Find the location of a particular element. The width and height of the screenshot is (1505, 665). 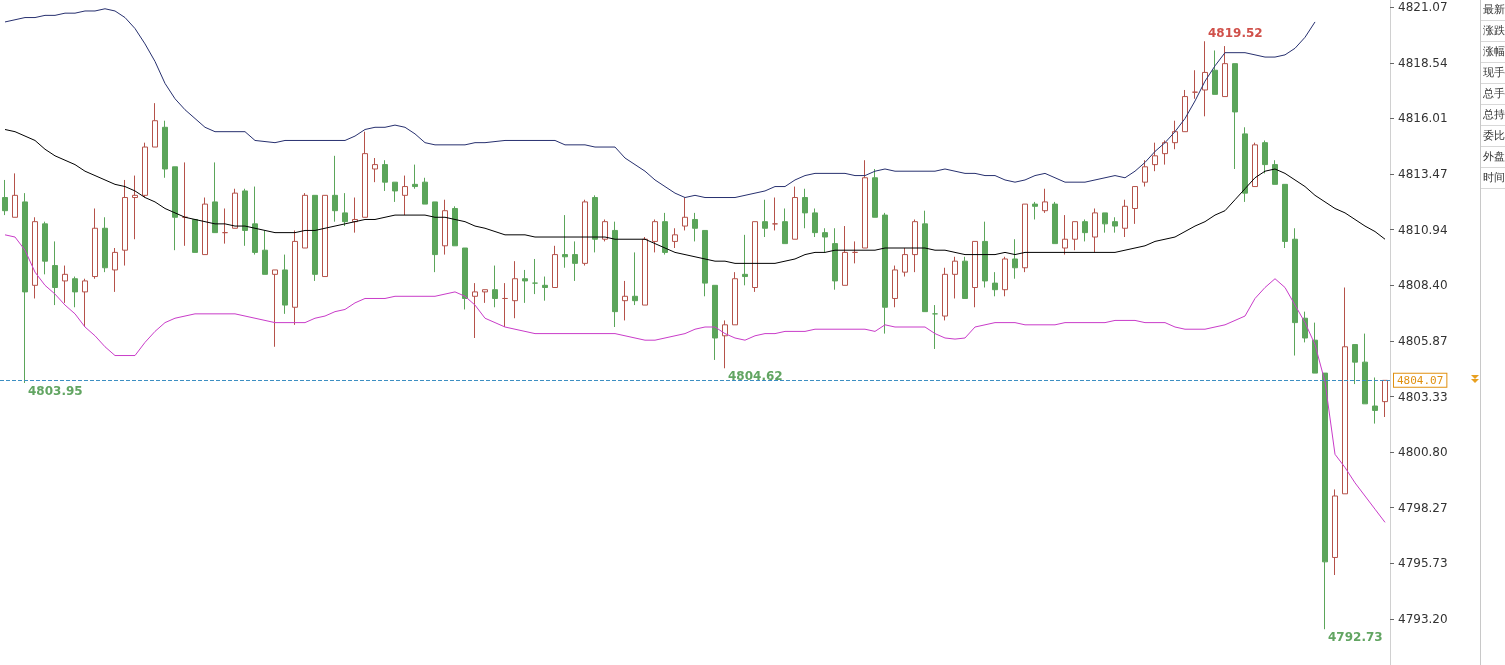

text: 时间 is located at coordinates (1493, 178).